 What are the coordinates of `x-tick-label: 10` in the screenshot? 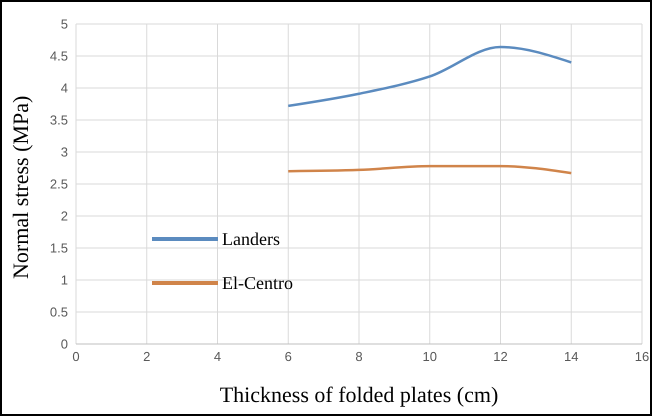 It's located at (429, 356).